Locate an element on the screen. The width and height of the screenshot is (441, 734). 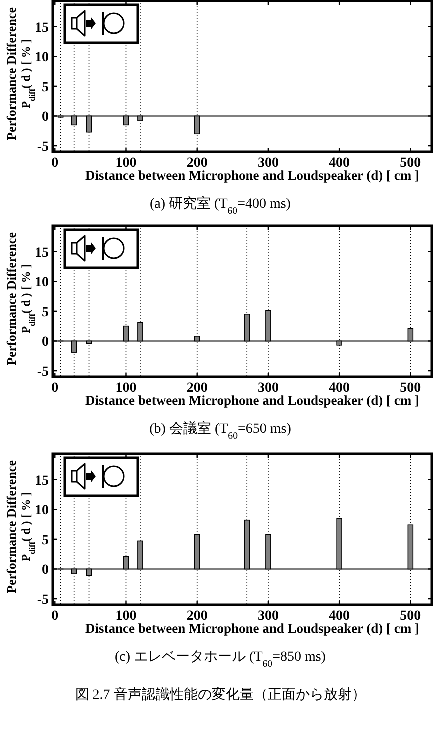
caption: 図 2.7 音声認識性能の変化量（正面から放射） is located at coordinates (220, 695).